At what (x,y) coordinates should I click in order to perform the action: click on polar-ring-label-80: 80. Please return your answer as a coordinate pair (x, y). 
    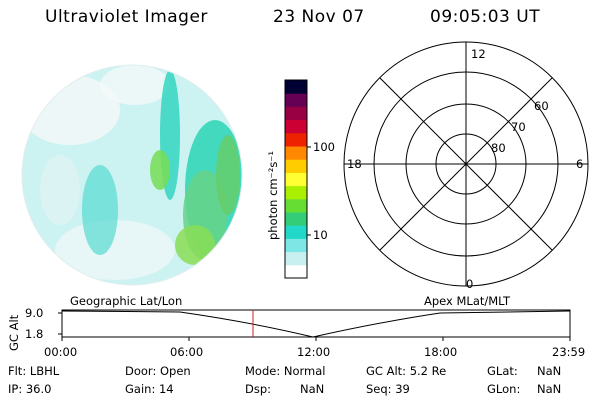
    Looking at the image, I should click on (498, 148).